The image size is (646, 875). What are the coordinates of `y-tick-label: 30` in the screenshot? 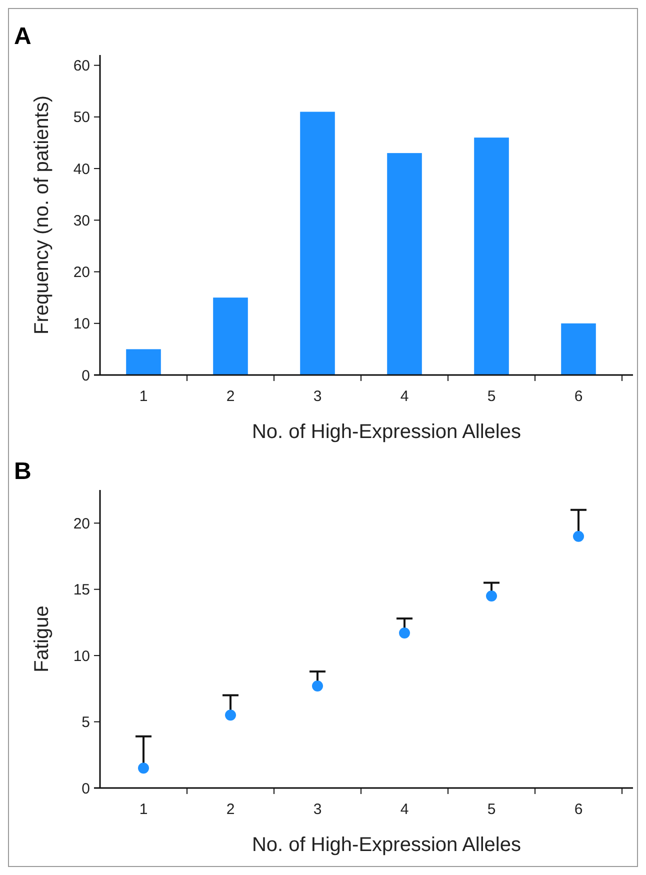 It's located at (81, 221).